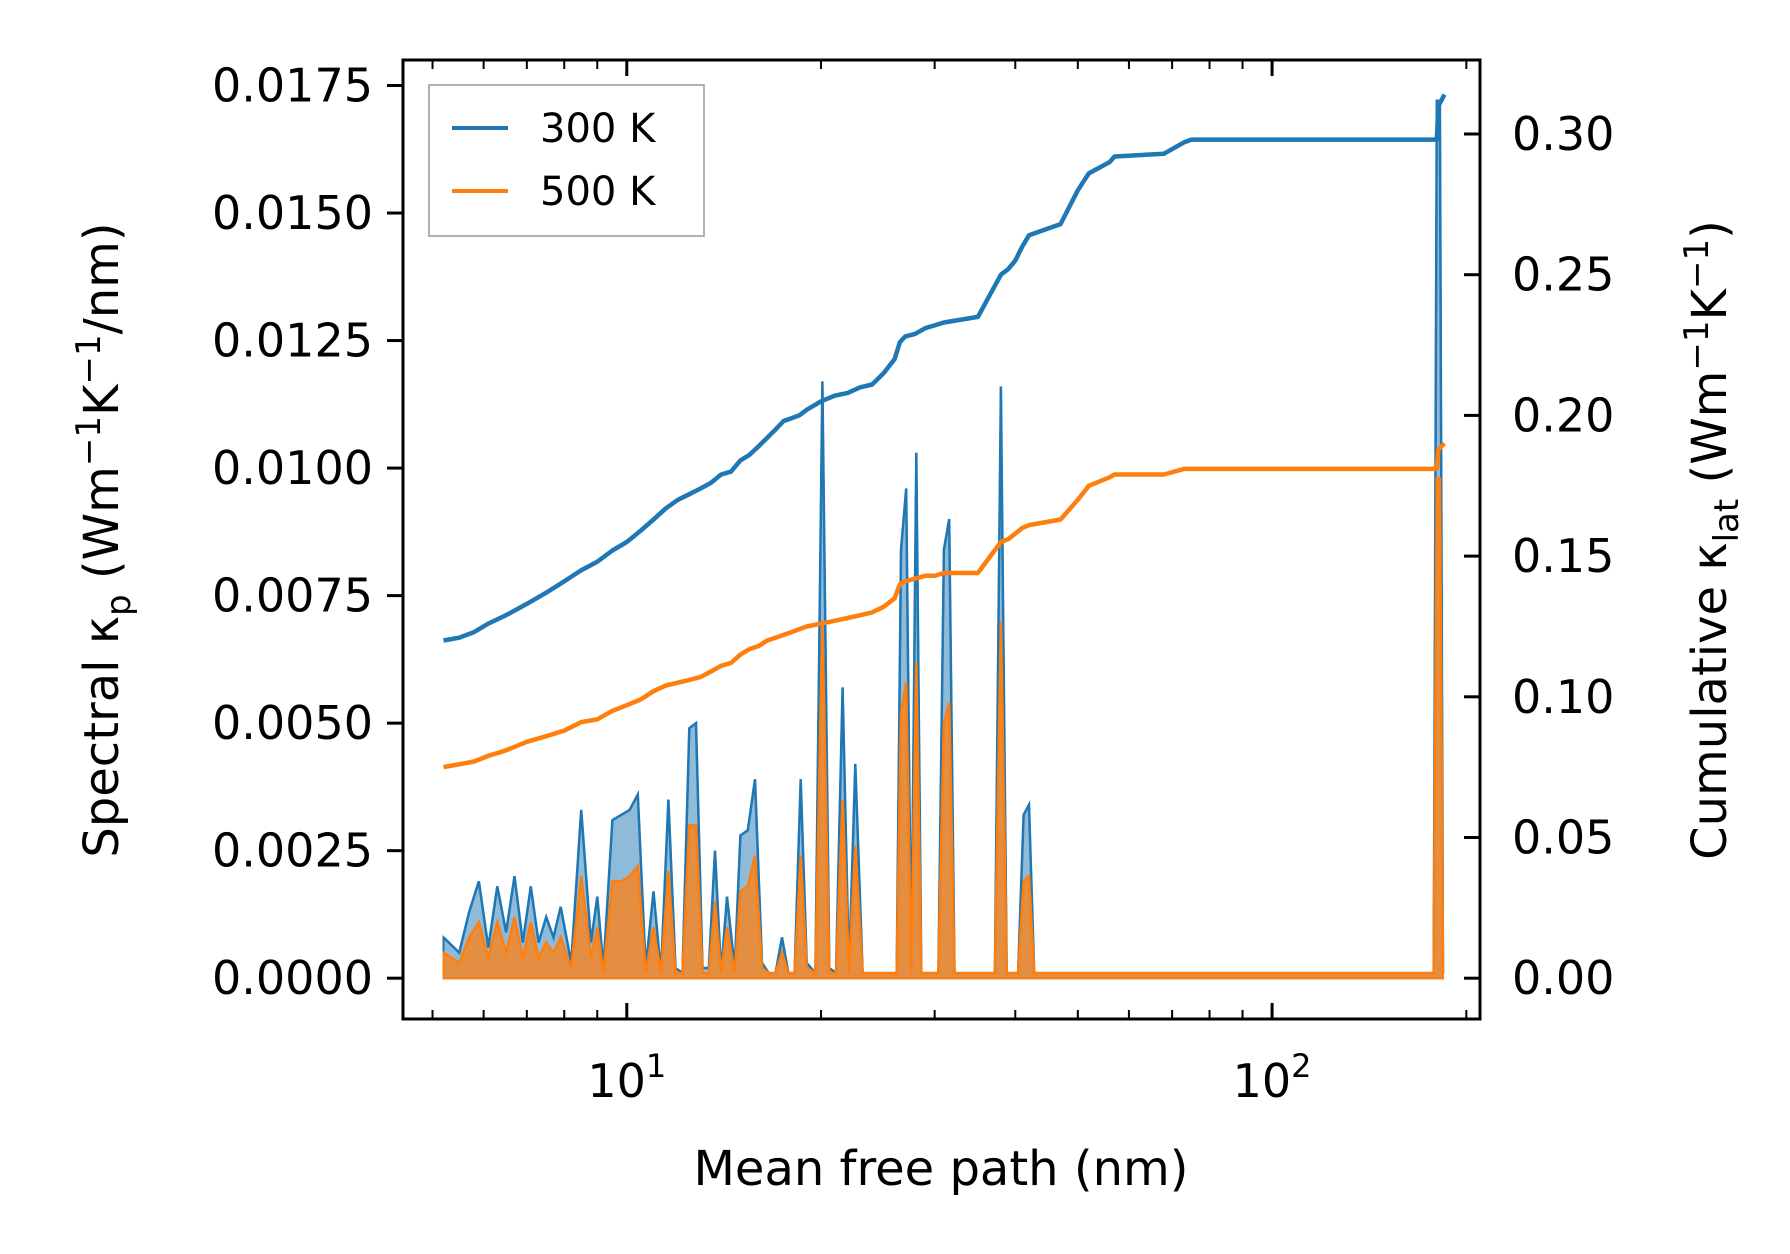 The width and height of the screenshot is (1790, 1254). What do you see at coordinates (1563, 275) in the screenshot?
I see `right-y-tick-label: 0.25` at bounding box center [1563, 275].